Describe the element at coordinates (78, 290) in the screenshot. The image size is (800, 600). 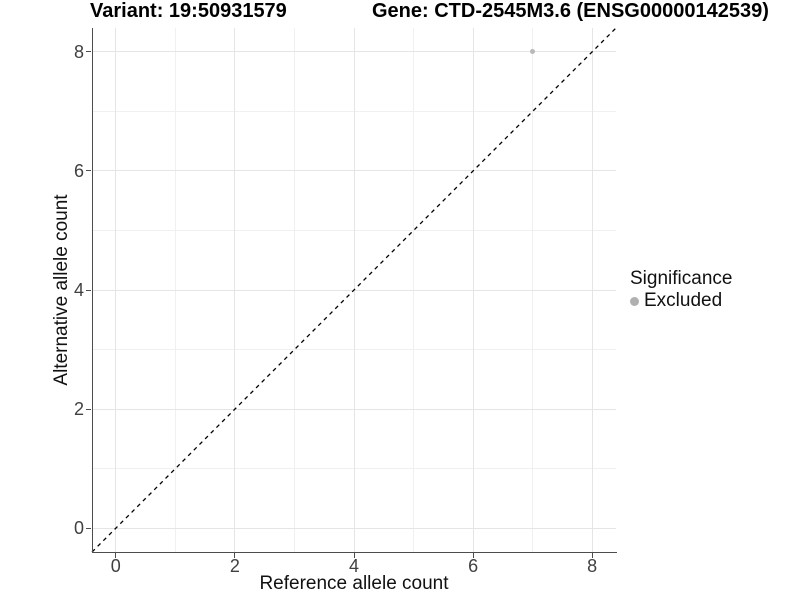
I see `y-tick-label: 4` at that location.